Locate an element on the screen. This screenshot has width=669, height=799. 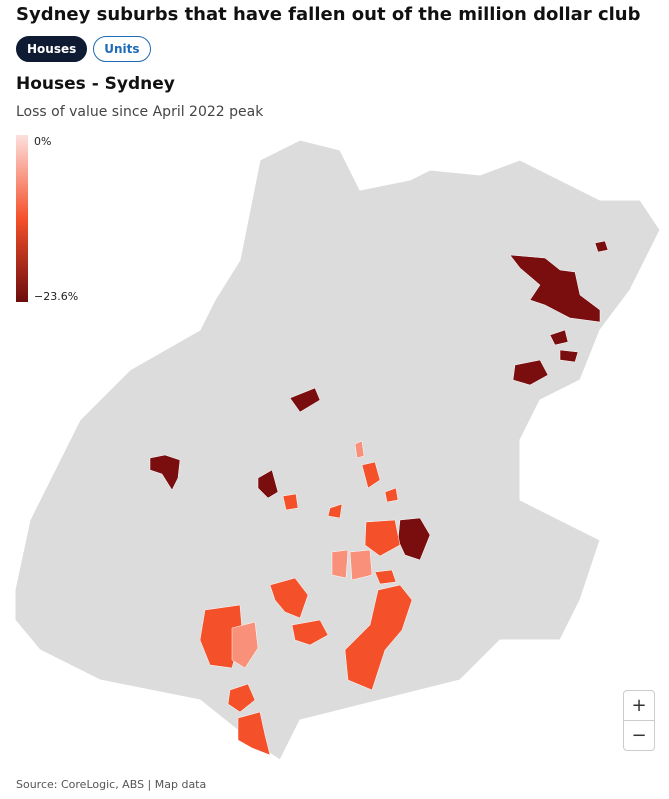
suburbs-mid is located at coordinates (306, 608).